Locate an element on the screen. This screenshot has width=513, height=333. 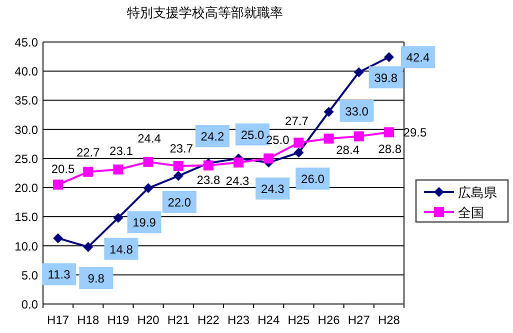
data-label: 24.4 is located at coordinates (150, 138).